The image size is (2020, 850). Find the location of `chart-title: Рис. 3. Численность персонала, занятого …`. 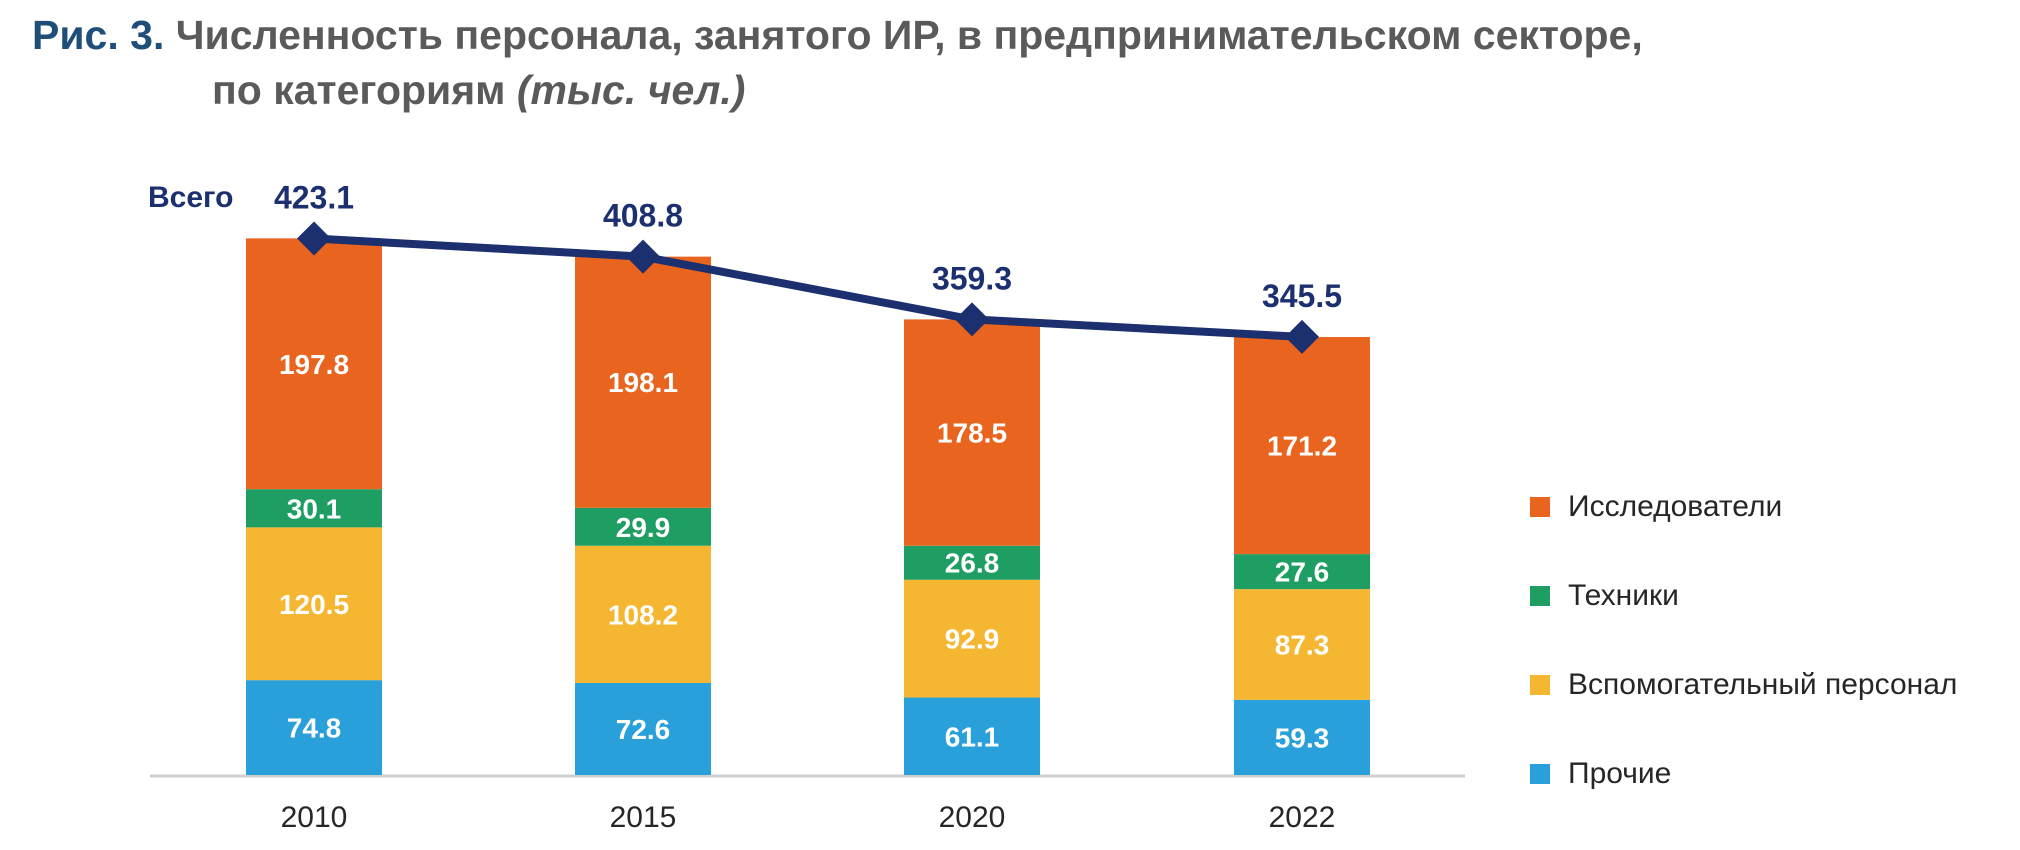

chart-title: Рис. 3. Численность персонала, занятого … is located at coordinates (837, 63).